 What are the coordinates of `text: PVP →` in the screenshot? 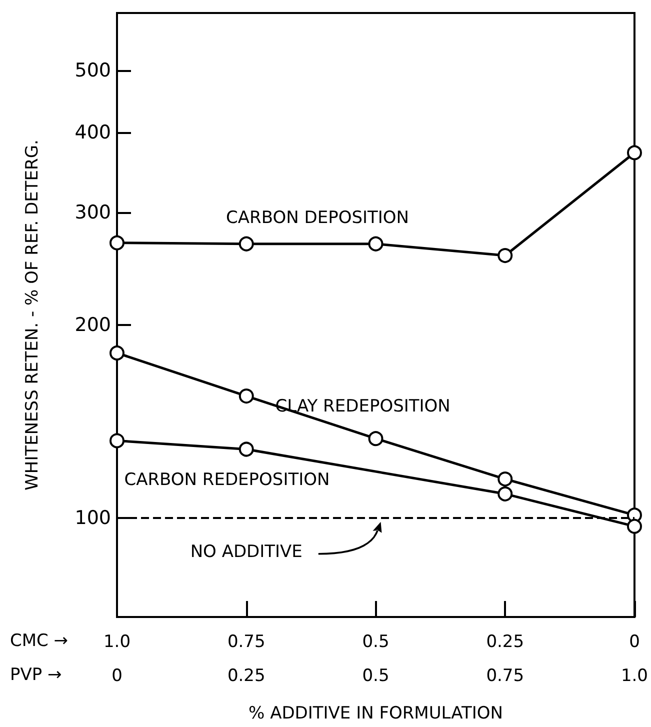 It's located at (36, 675).